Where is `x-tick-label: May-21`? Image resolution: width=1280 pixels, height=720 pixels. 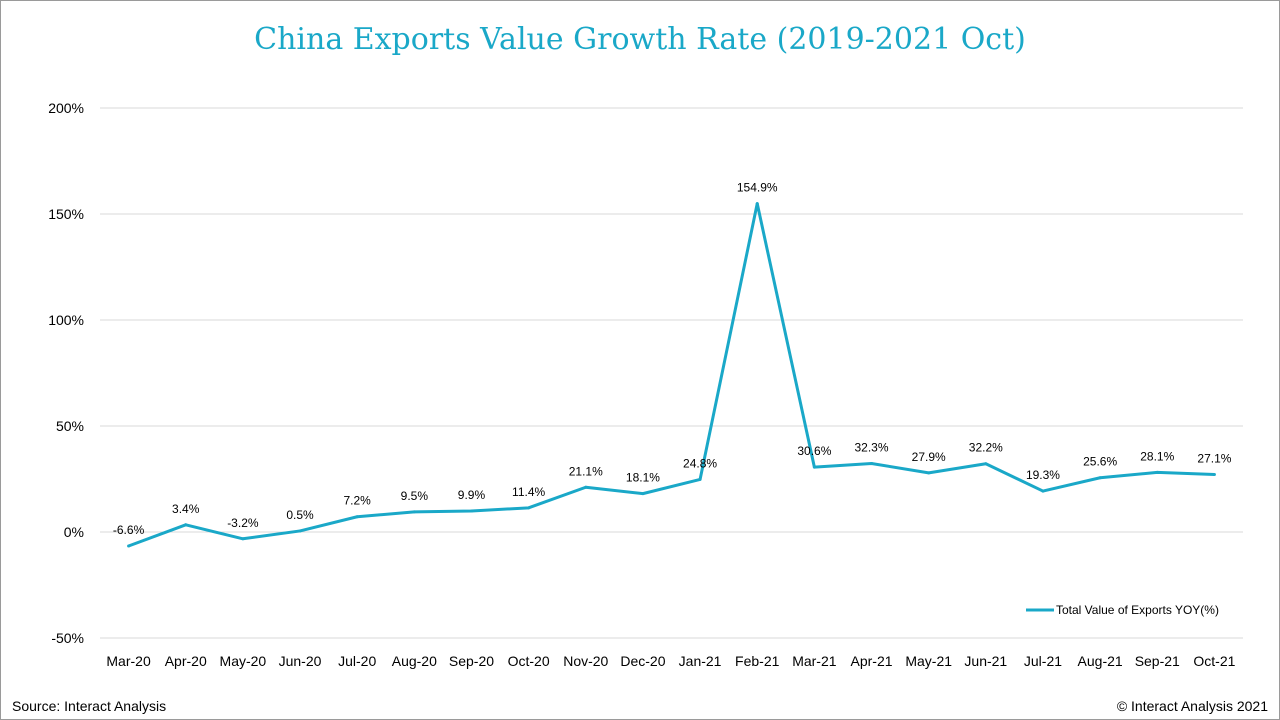
x-tick-label: May-21 is located at coordinates (928, 661).